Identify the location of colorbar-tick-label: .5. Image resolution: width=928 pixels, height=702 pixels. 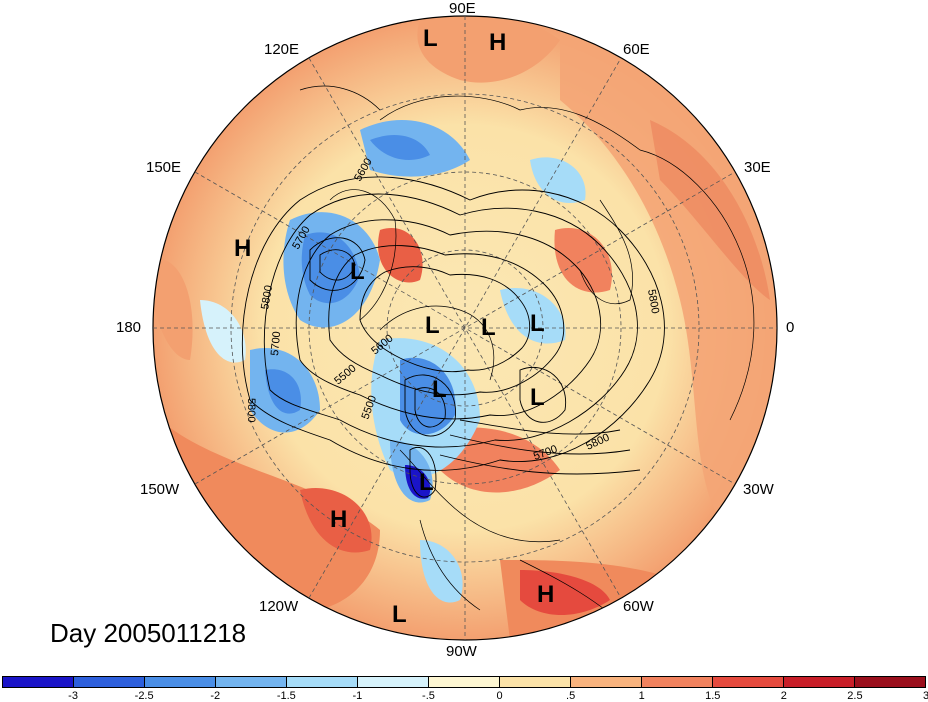
(571, 696).